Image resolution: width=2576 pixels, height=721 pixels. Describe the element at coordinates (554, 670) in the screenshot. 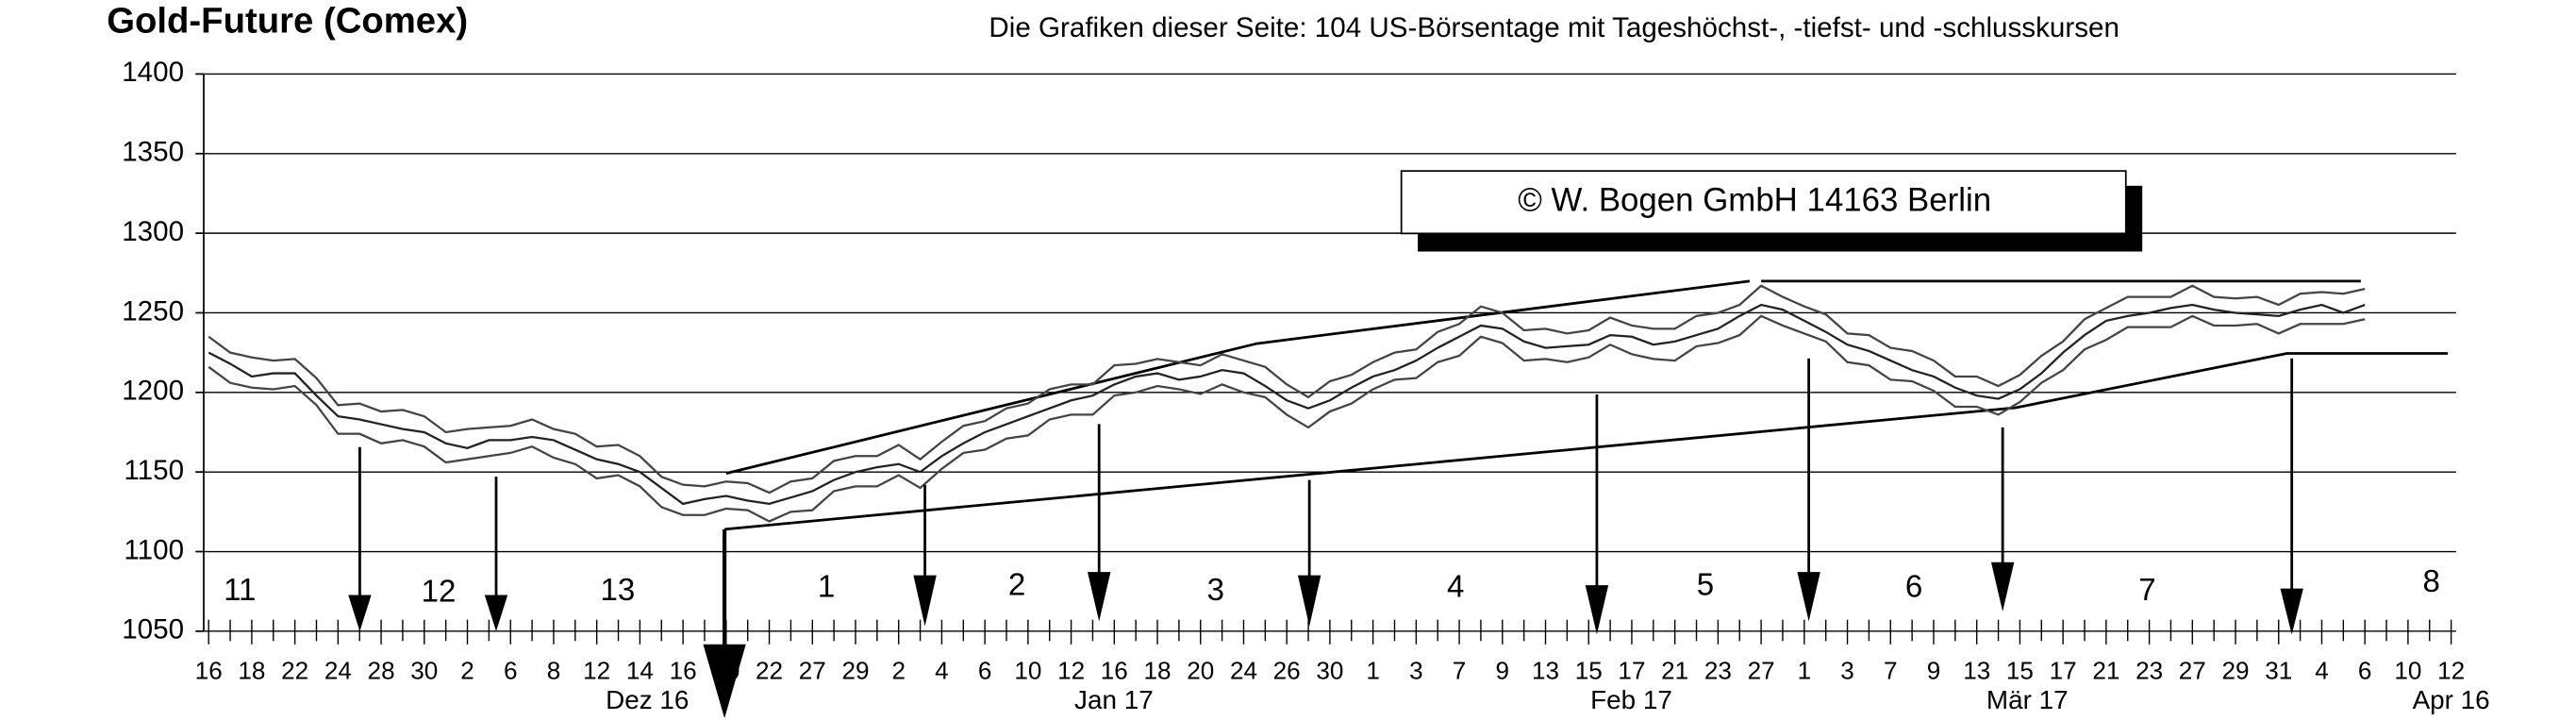

I see `x-tick-label: 8` at that location.